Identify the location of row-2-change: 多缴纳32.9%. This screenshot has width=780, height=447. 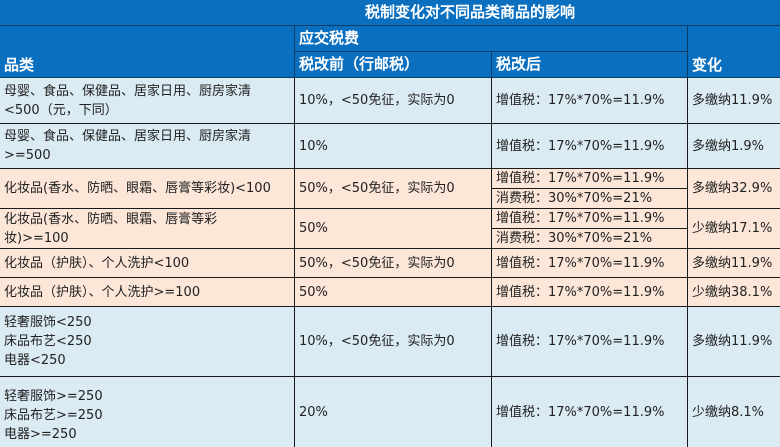
(733, 189).